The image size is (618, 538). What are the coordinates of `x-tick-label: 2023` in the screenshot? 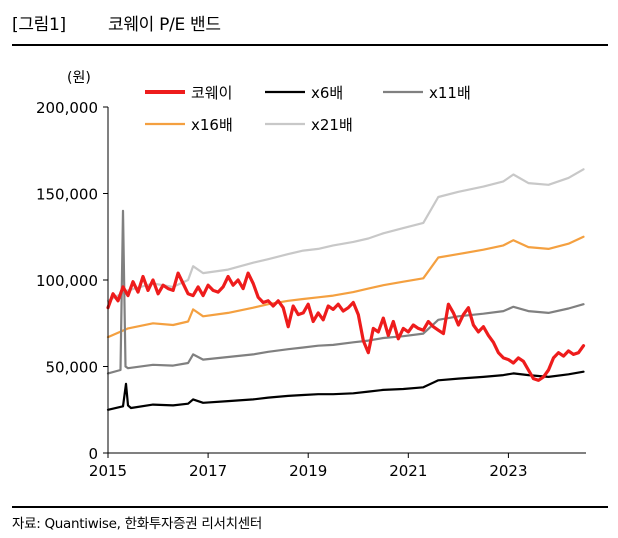 It's located at (508, 471).